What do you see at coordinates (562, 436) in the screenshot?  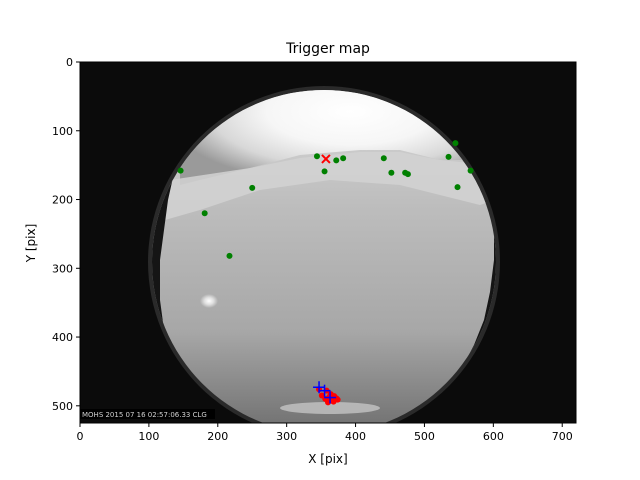 I see `x-tick-label: 700` at bounding box center [562, 436].